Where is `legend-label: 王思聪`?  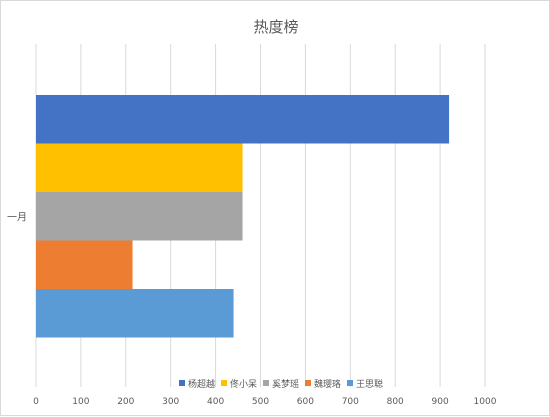
legend-label: 王思聪 is located at coordinates (369, 384).